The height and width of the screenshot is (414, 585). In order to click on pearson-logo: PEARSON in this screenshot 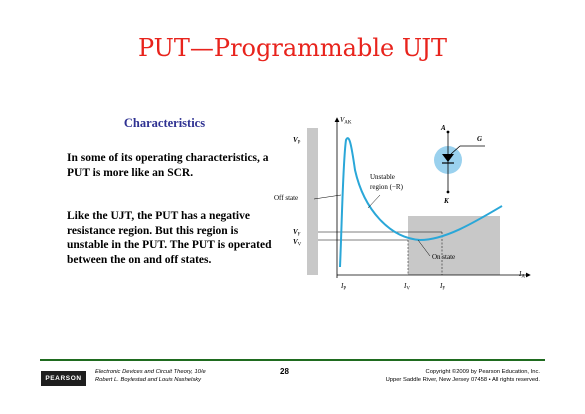, I will do `click(63, 378)`.